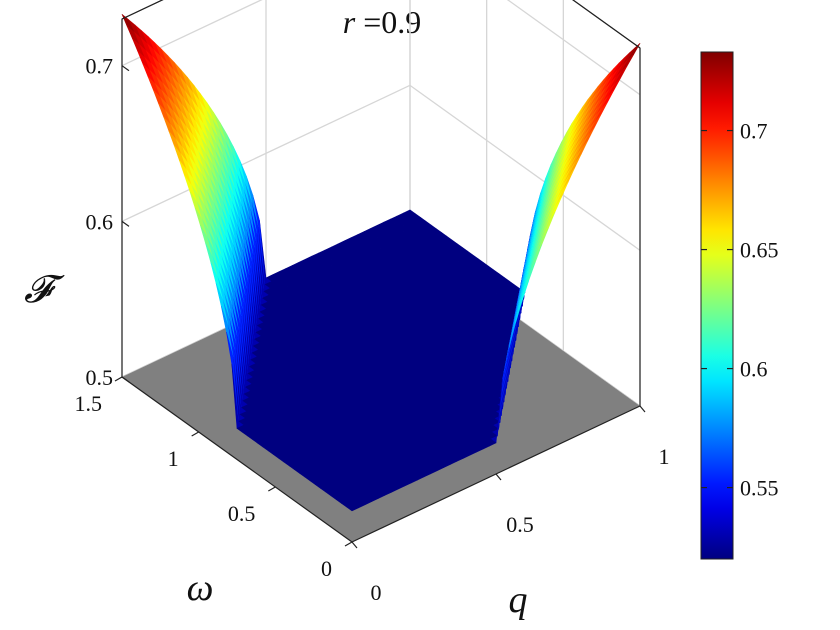  I want to click on y-axis-title: ω, so click(200, 588).